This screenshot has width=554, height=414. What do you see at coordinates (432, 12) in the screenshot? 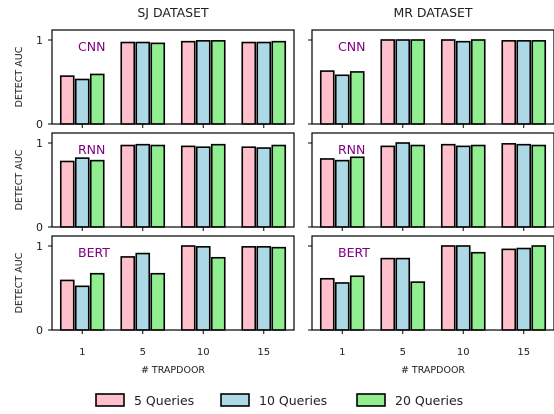
I see `column-title: MR DATASET` at bounding box center [432, 12].